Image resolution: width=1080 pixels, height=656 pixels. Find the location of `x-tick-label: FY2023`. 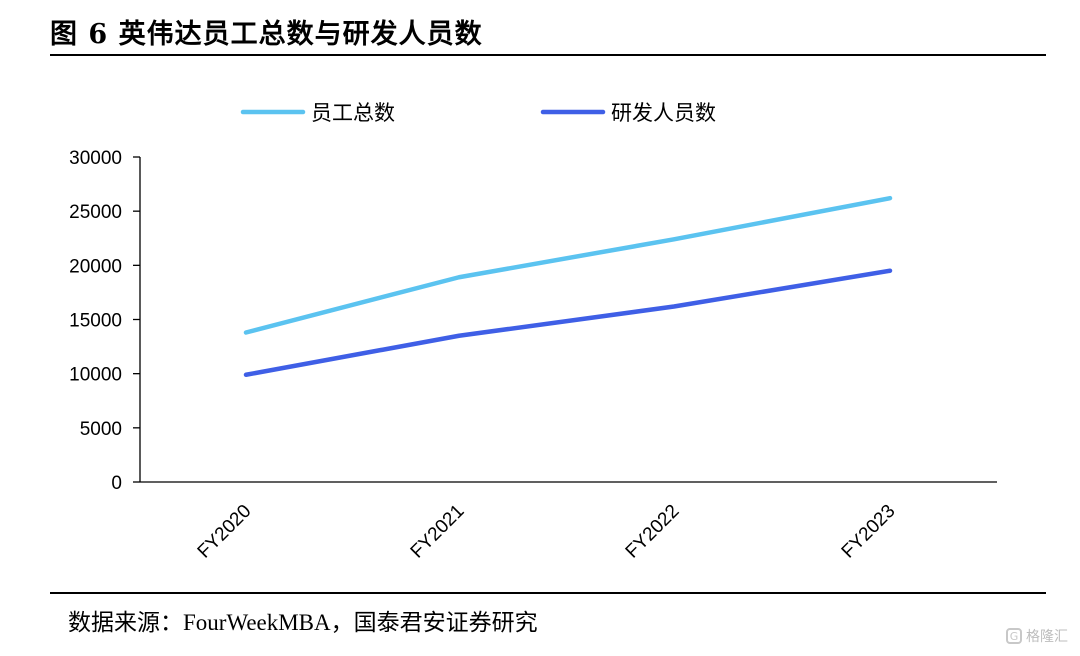

x-tick-label: FY2023 is located at coordinates (869, 532).